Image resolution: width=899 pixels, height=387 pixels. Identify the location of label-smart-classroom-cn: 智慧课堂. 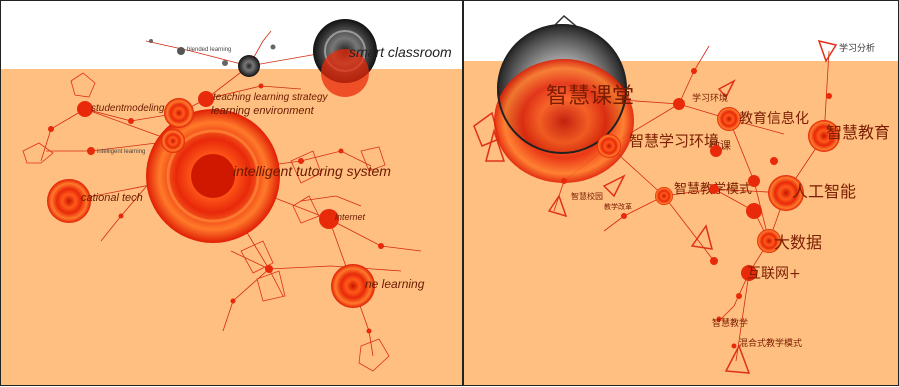
(590, 96).